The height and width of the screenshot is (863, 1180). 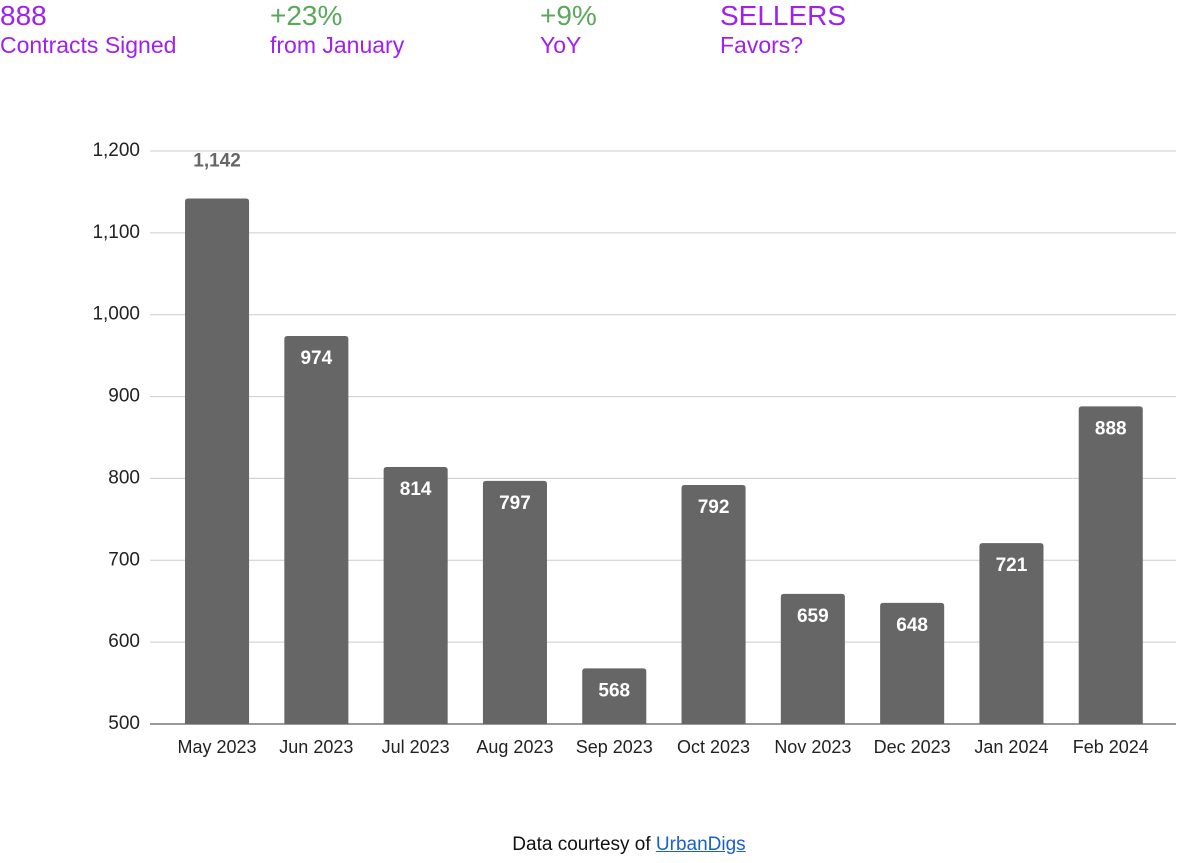 I want to click on value-label: 648, so click(x=912, y=625).